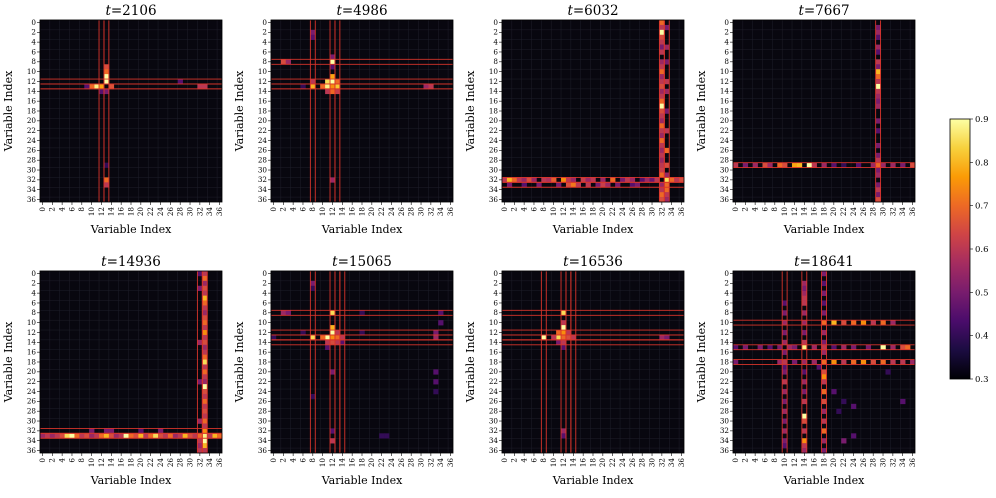 The image size is (996, 498). Describe the element at coordinates (32, 120) in the screenshot. I see `y-tick-label: 20` at that location.